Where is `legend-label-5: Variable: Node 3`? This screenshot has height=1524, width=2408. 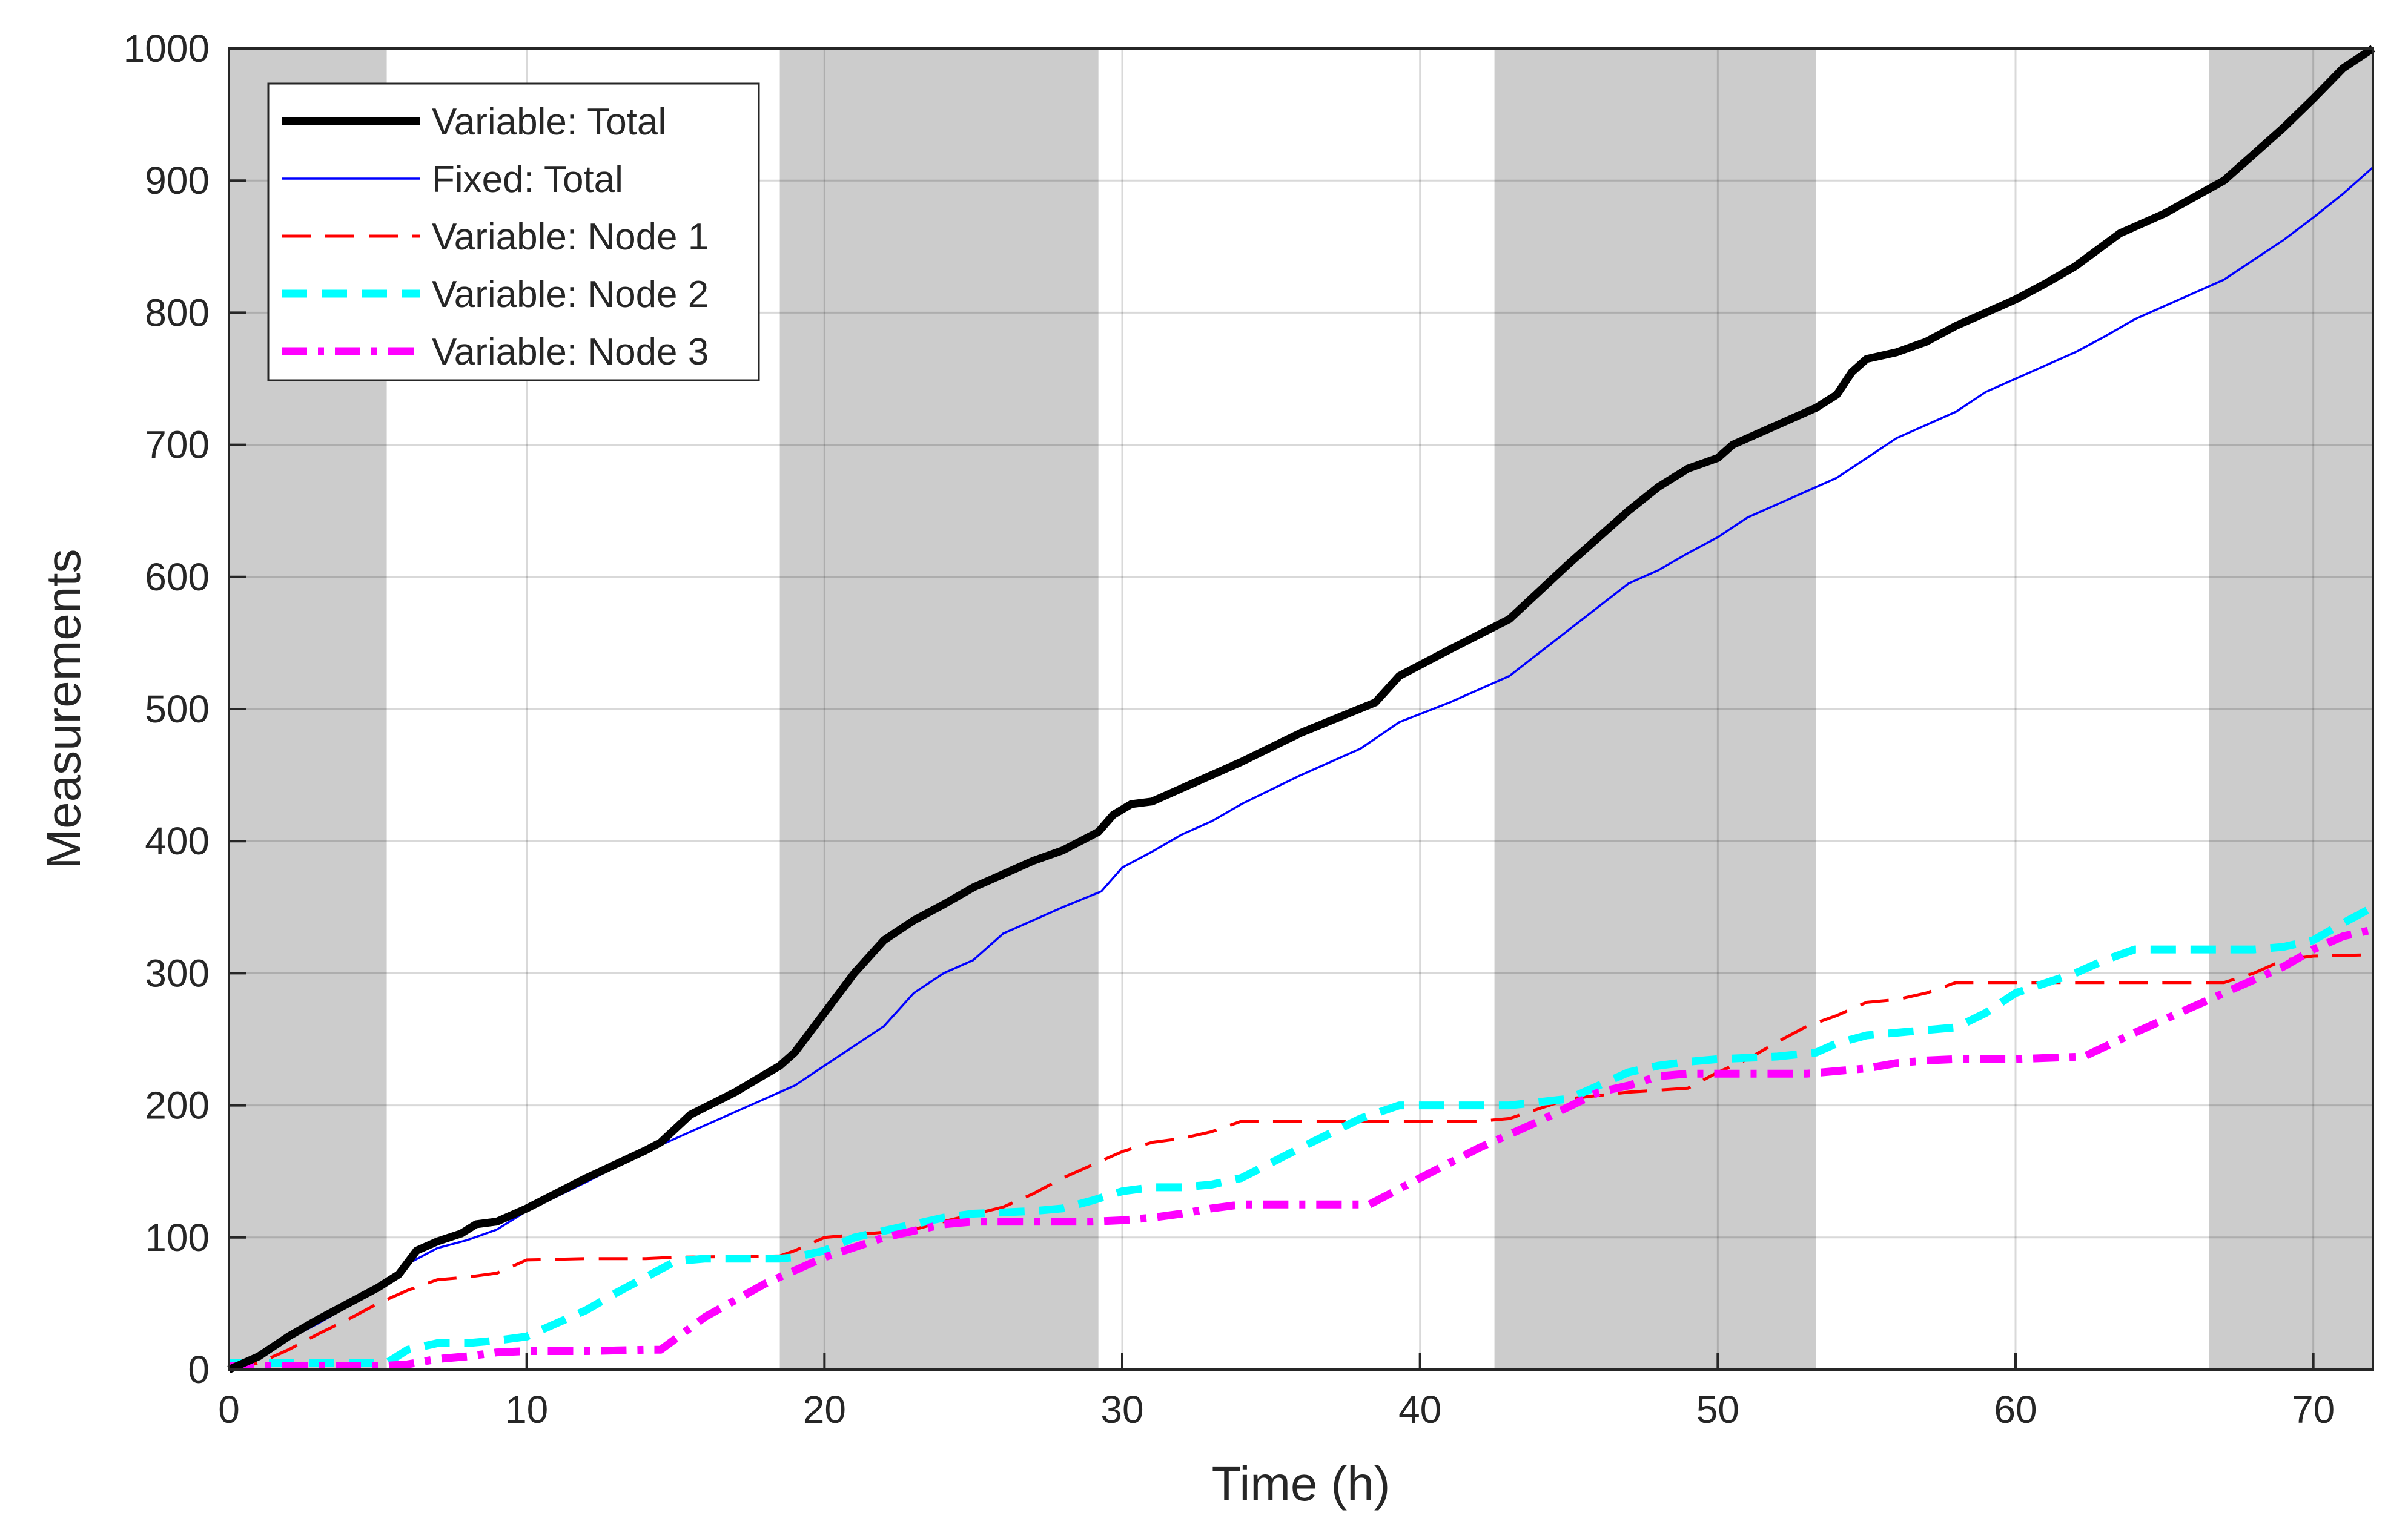 legend-label-5: Variable: Node 3 is located at coordinates (570, 352).